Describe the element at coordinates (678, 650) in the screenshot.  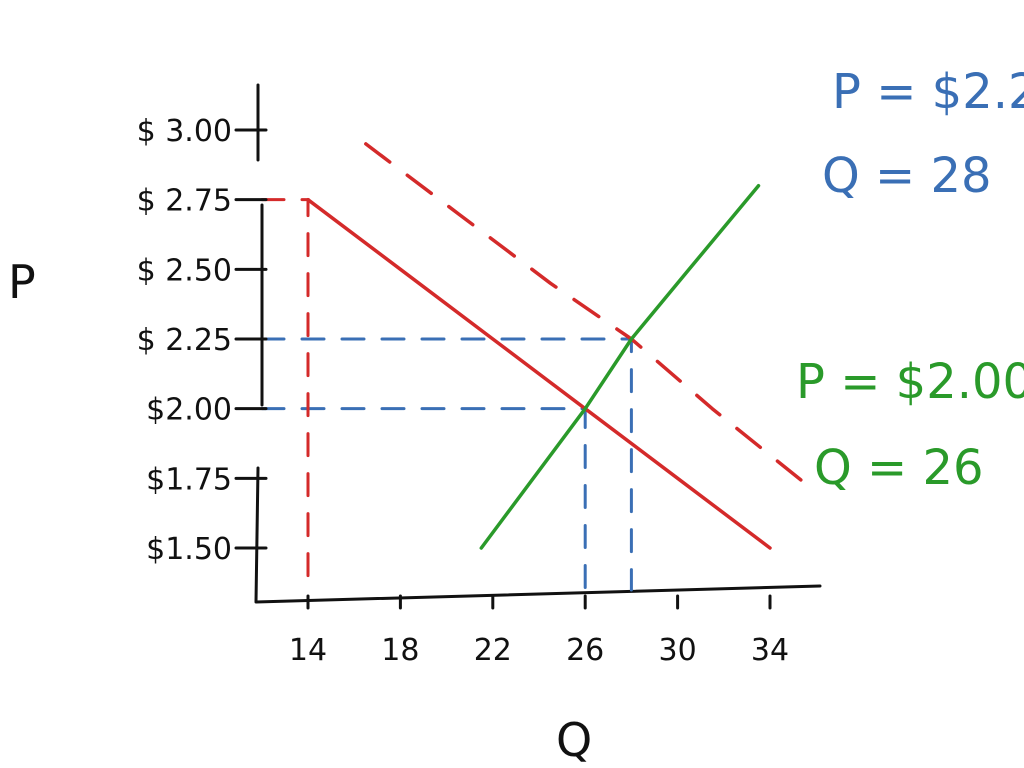
I see `x-tick-label-4: 30` at that location.